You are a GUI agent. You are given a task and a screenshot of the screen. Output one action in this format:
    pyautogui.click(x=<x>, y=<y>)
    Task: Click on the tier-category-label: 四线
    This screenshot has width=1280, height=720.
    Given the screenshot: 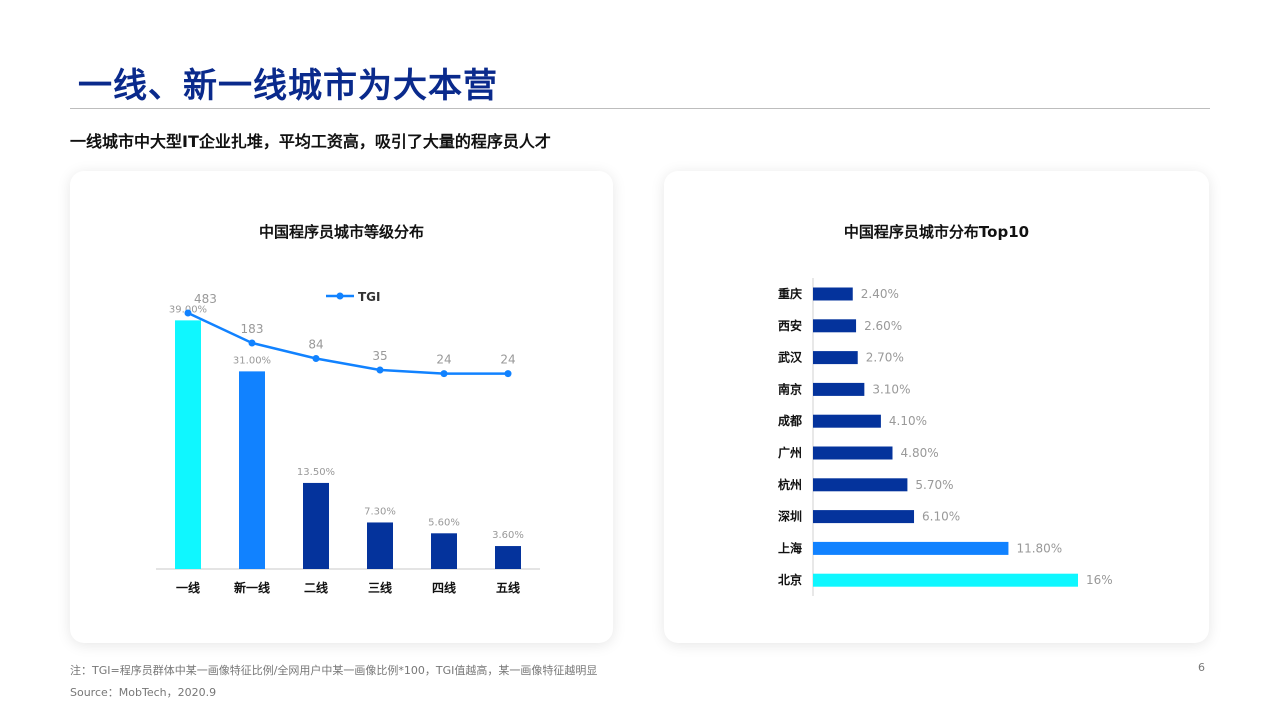 What is the action you would take?
    pyautogui.click(x=444, y=587)
    